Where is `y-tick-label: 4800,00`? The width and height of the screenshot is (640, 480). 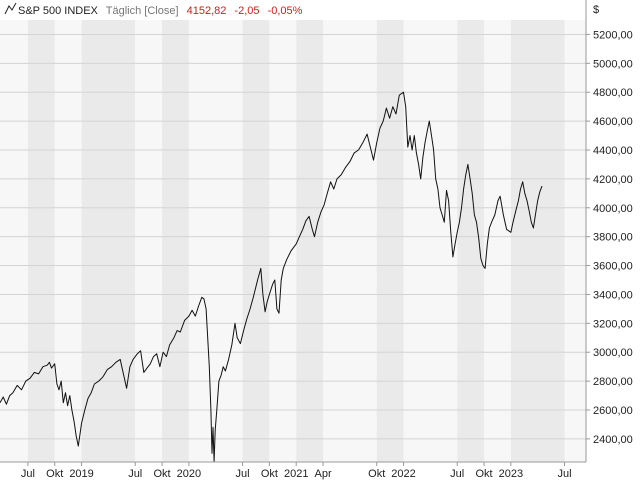
y-tick-label: 4800,00 is located at coordinates (613, 93).